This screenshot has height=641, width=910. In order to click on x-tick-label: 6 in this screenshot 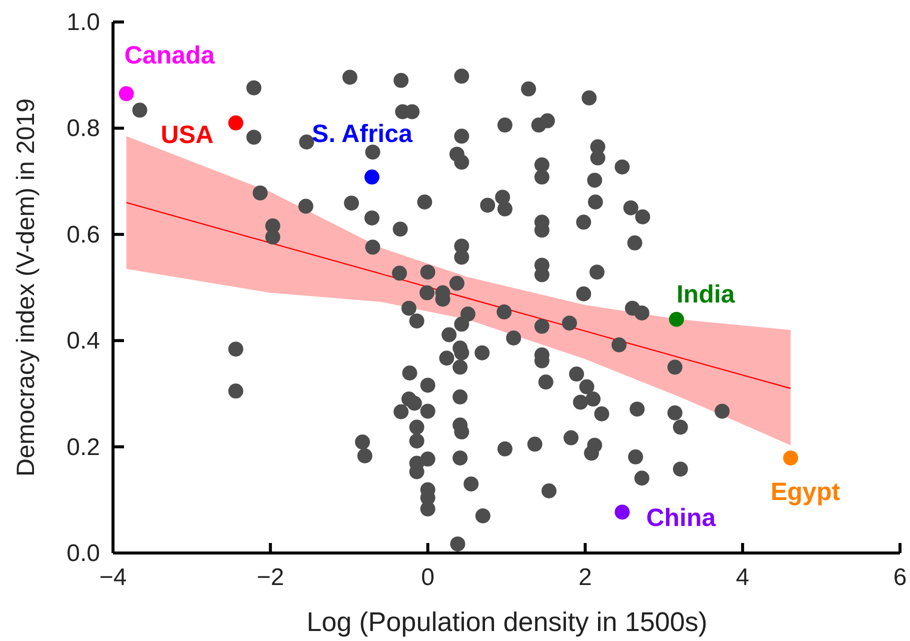, I will do `click(900, 577)`.